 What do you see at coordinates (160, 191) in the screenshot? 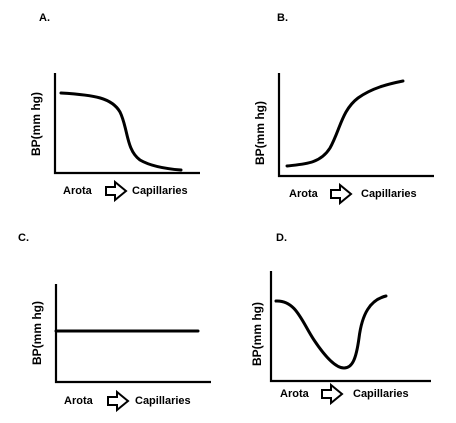
I see `panel-a-x-label-to: Capillaries` at bounding box center [160, 191].